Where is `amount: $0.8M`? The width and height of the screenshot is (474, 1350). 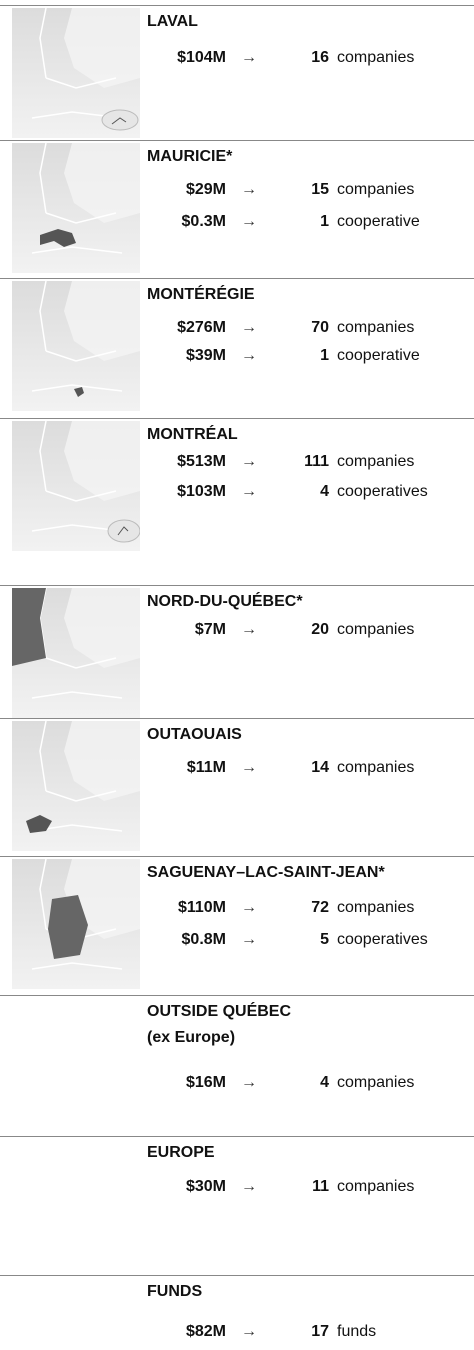
amount: $0.8M is located at coordinates (203, 939).